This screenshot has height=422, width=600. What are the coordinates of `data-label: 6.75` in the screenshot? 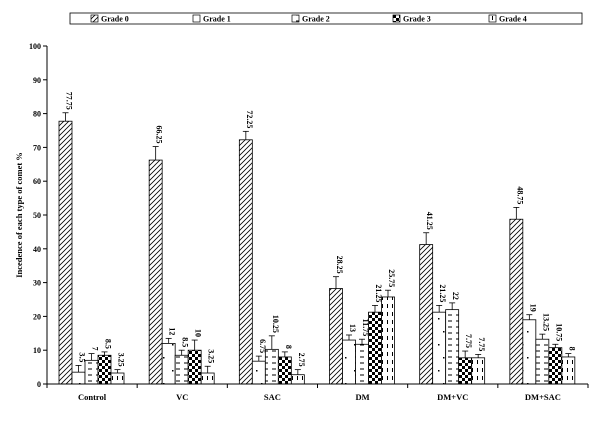 It's located at (262, 346).